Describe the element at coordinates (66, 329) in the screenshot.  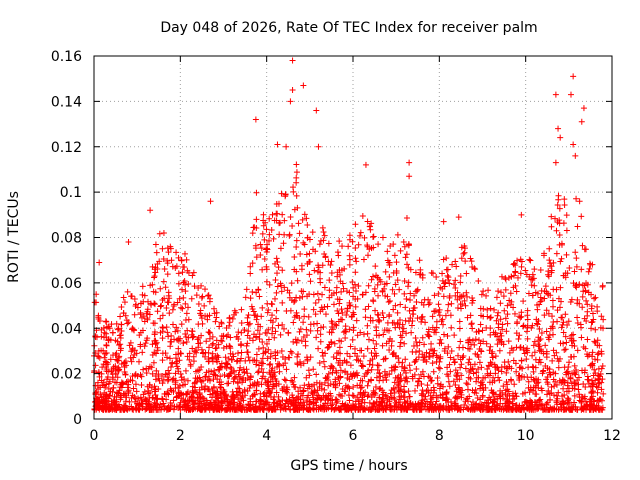
I see `y-tick-label: 0.04` at that location.